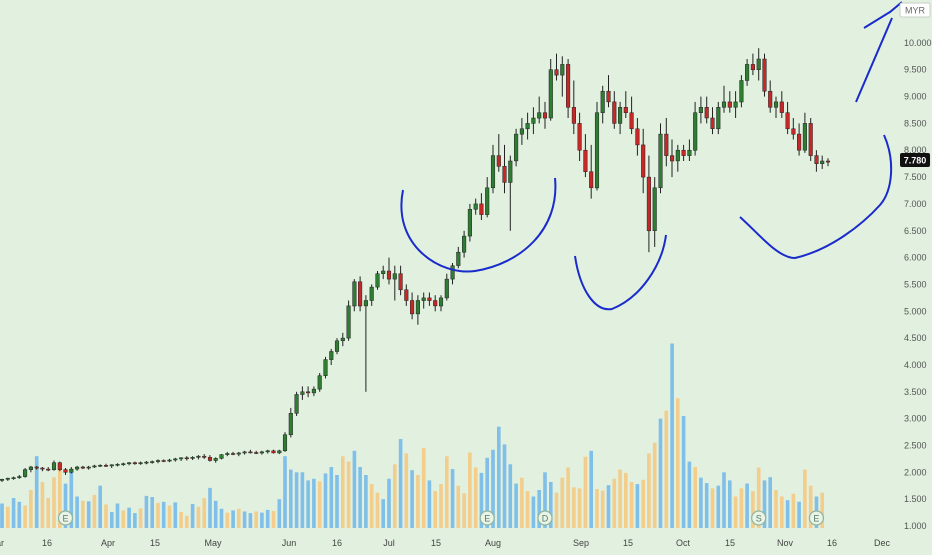 The height and width of the screenshot is (555, 932). Describe the element at coordinates (915, 284) in the screenshot. I see `y-tick-label: 5.500` at that location.